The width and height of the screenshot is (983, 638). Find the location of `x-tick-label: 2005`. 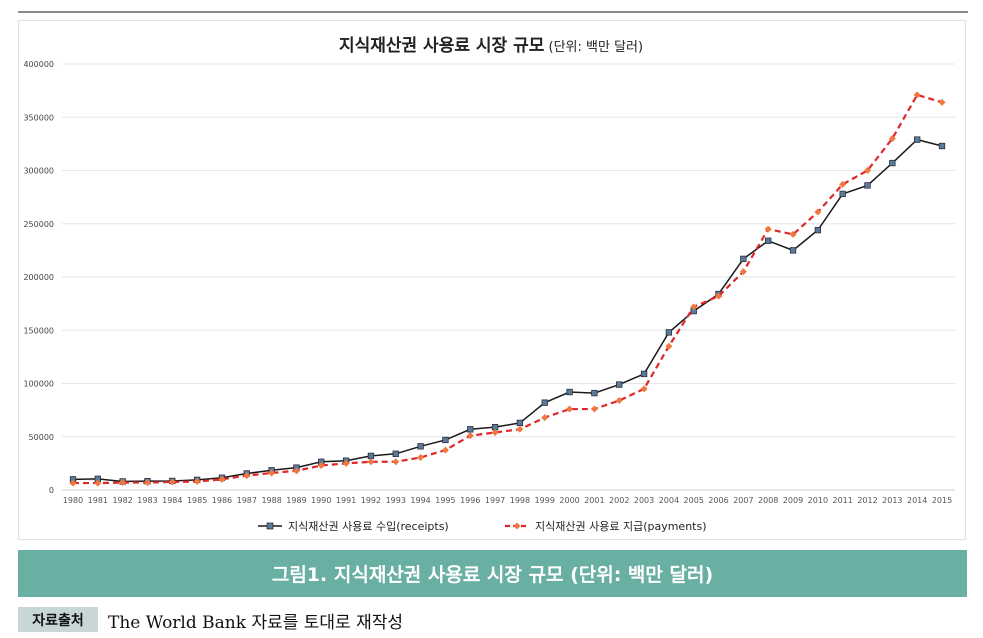

x-tick-label: 2005 is located at coordinates (694, 500).